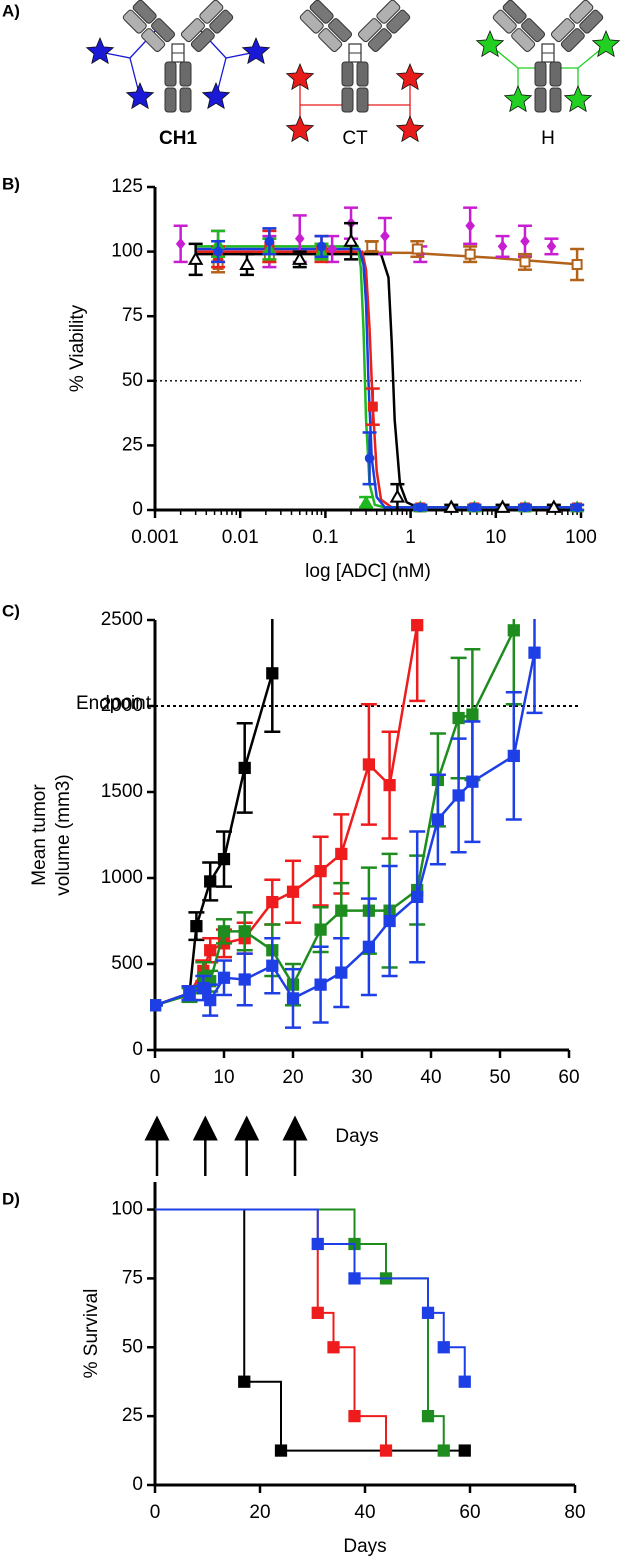  I want to click on x-tick-label: 1, so click(410, 537).